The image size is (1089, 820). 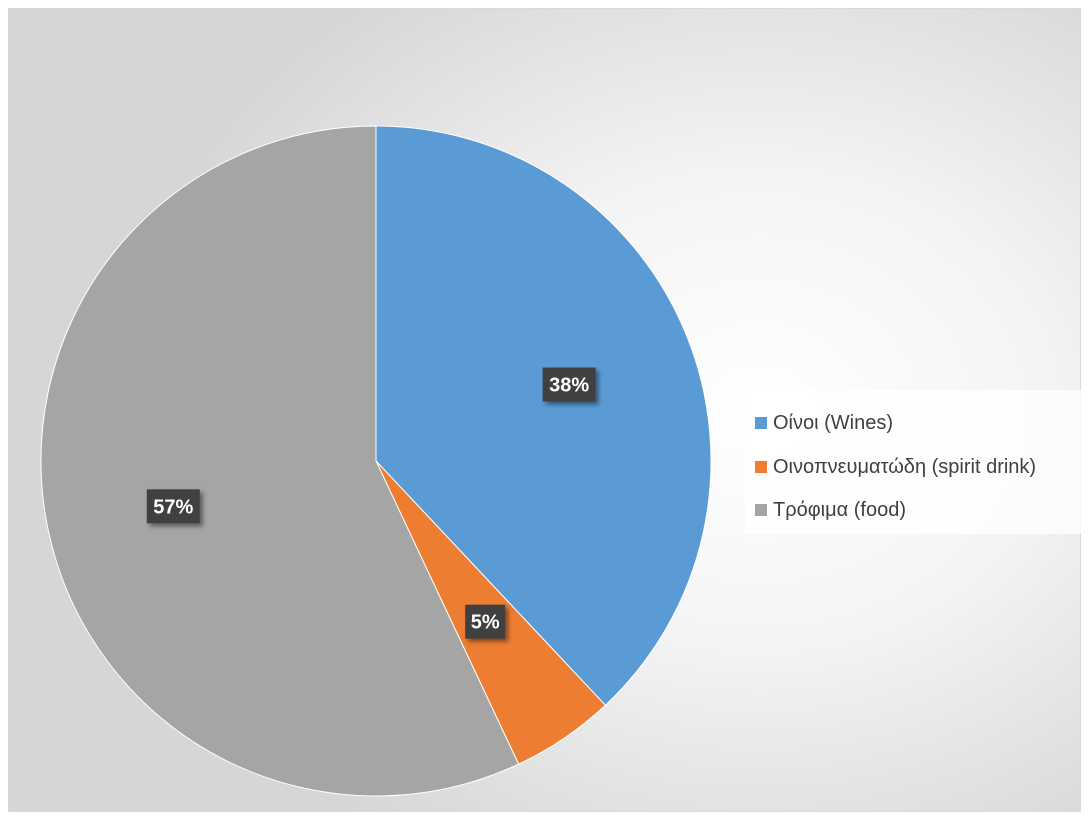 I want to click on legend-label-spirit-drink: Οινοπνευματώδη (spirit drink), so click(x=905, y=466).